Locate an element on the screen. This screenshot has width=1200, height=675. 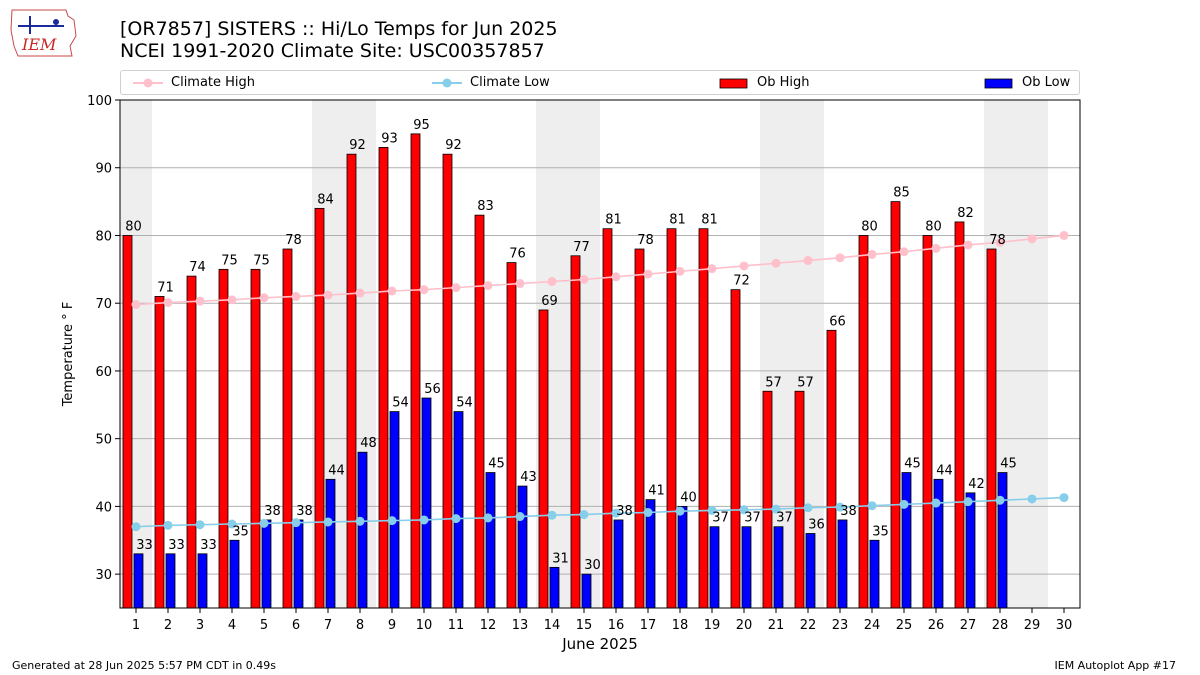
x-tick-label-3: 3 is located at coordinates (200, 625).